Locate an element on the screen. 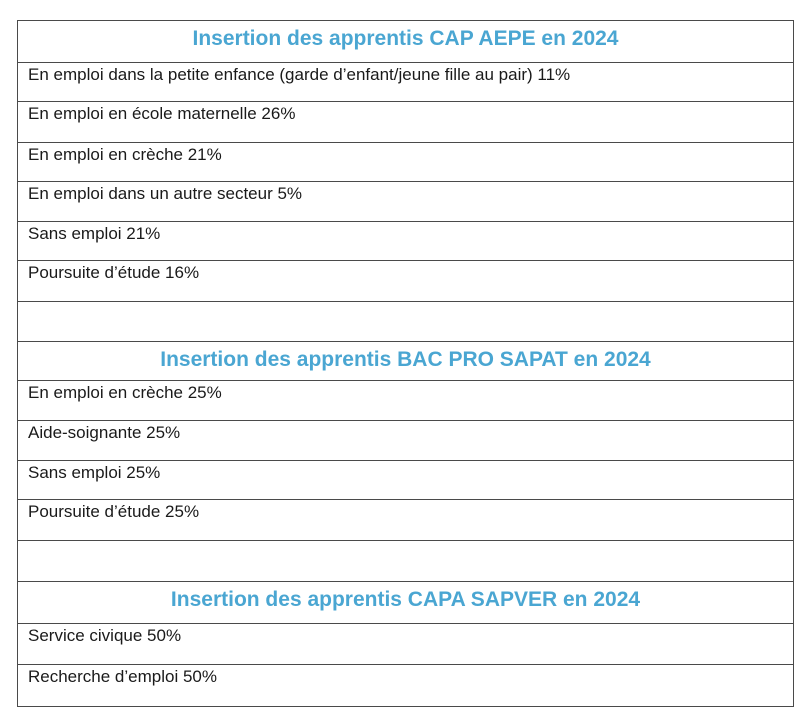 The height and width of the screenshot is (723, 808). table-cell: En emploi en crèche 25% is located at coordinates (405, 400).